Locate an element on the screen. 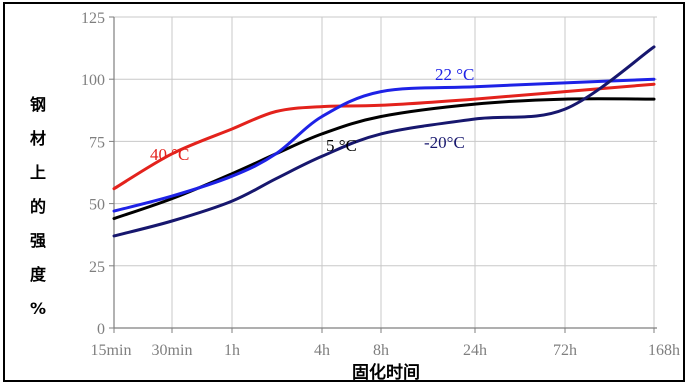  y-tick-label: 25 is located at coordinates (97, 267).